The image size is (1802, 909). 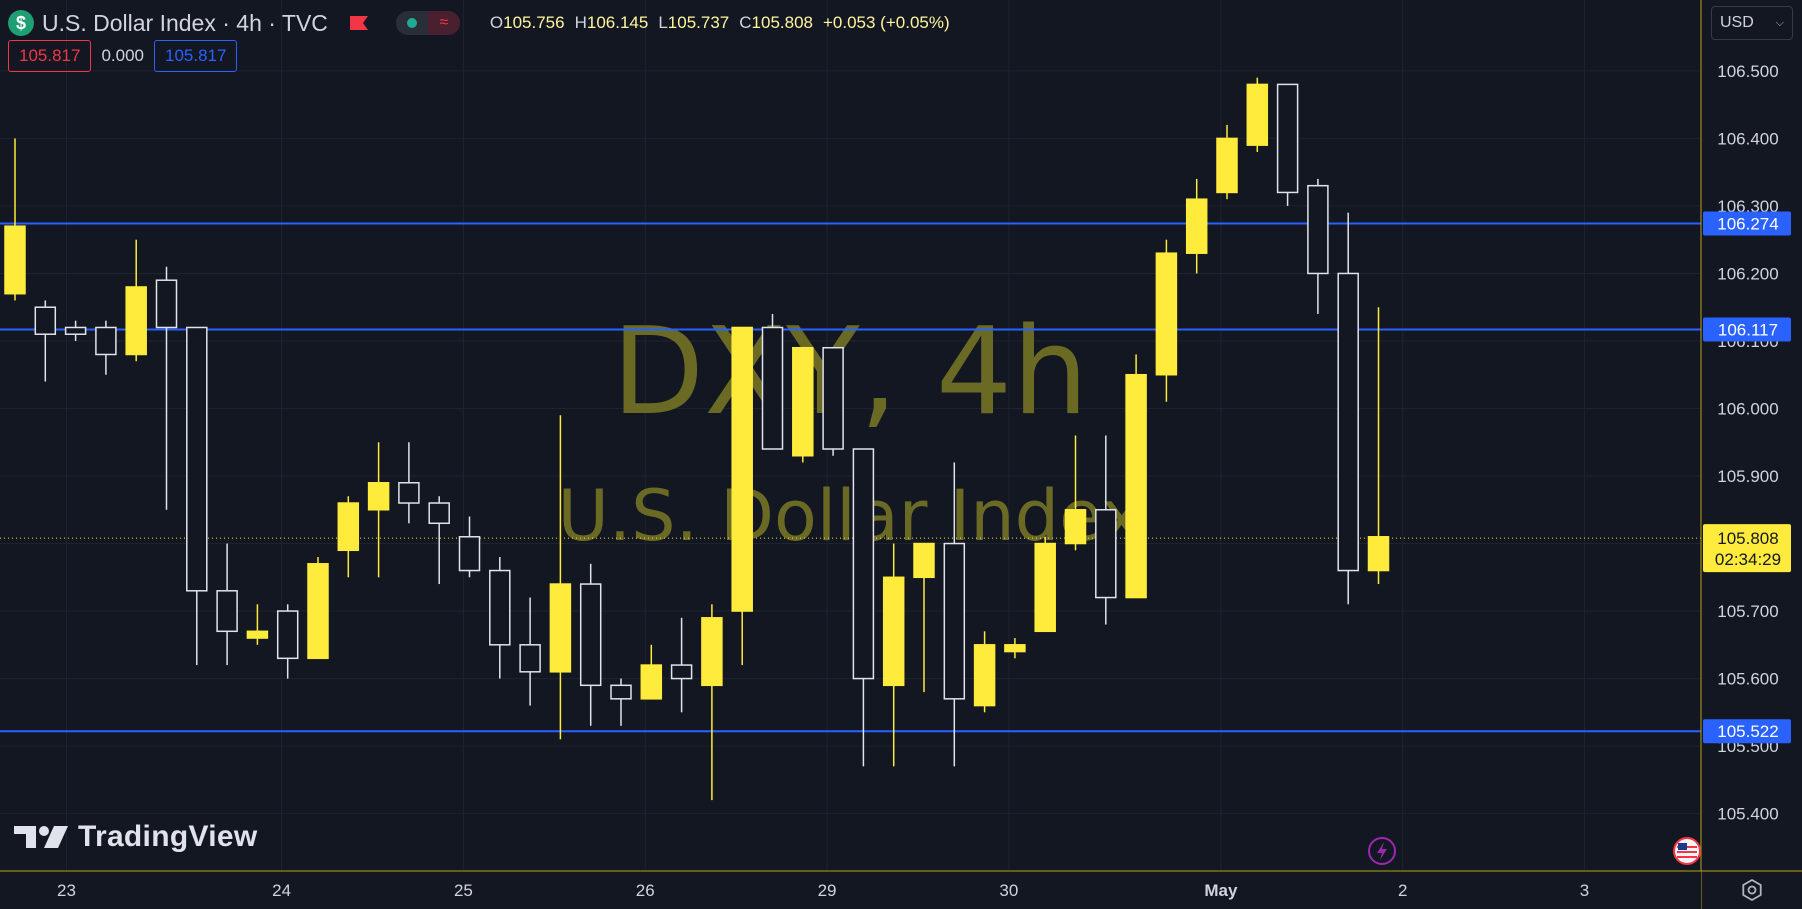 What do you see at coordinates (412, 23) in the screenshot?
I see `green-dot-icon` at bounding box center [412, 23].